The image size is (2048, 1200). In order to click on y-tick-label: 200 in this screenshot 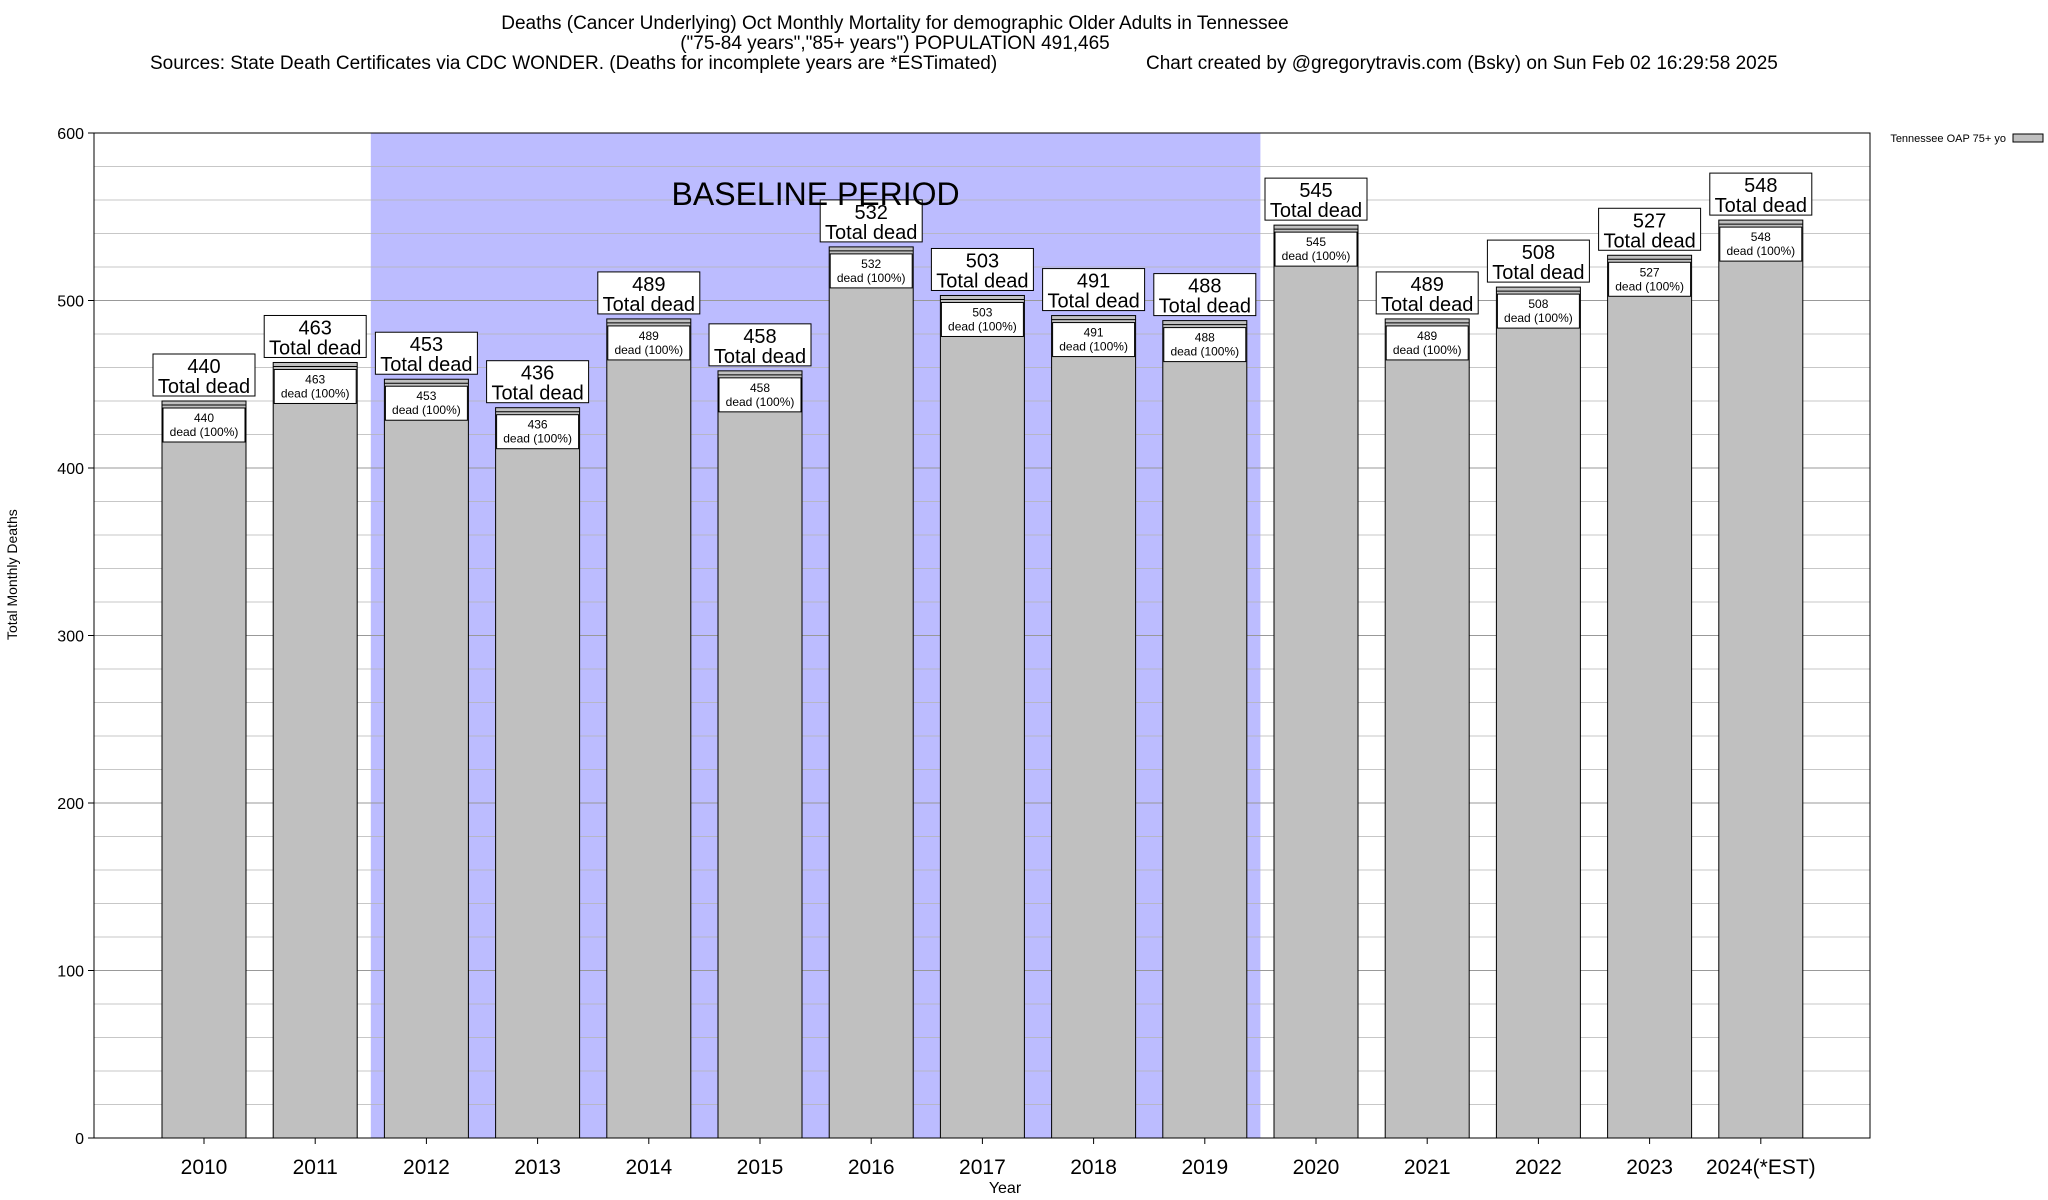, I will do `click(70, 804)`.